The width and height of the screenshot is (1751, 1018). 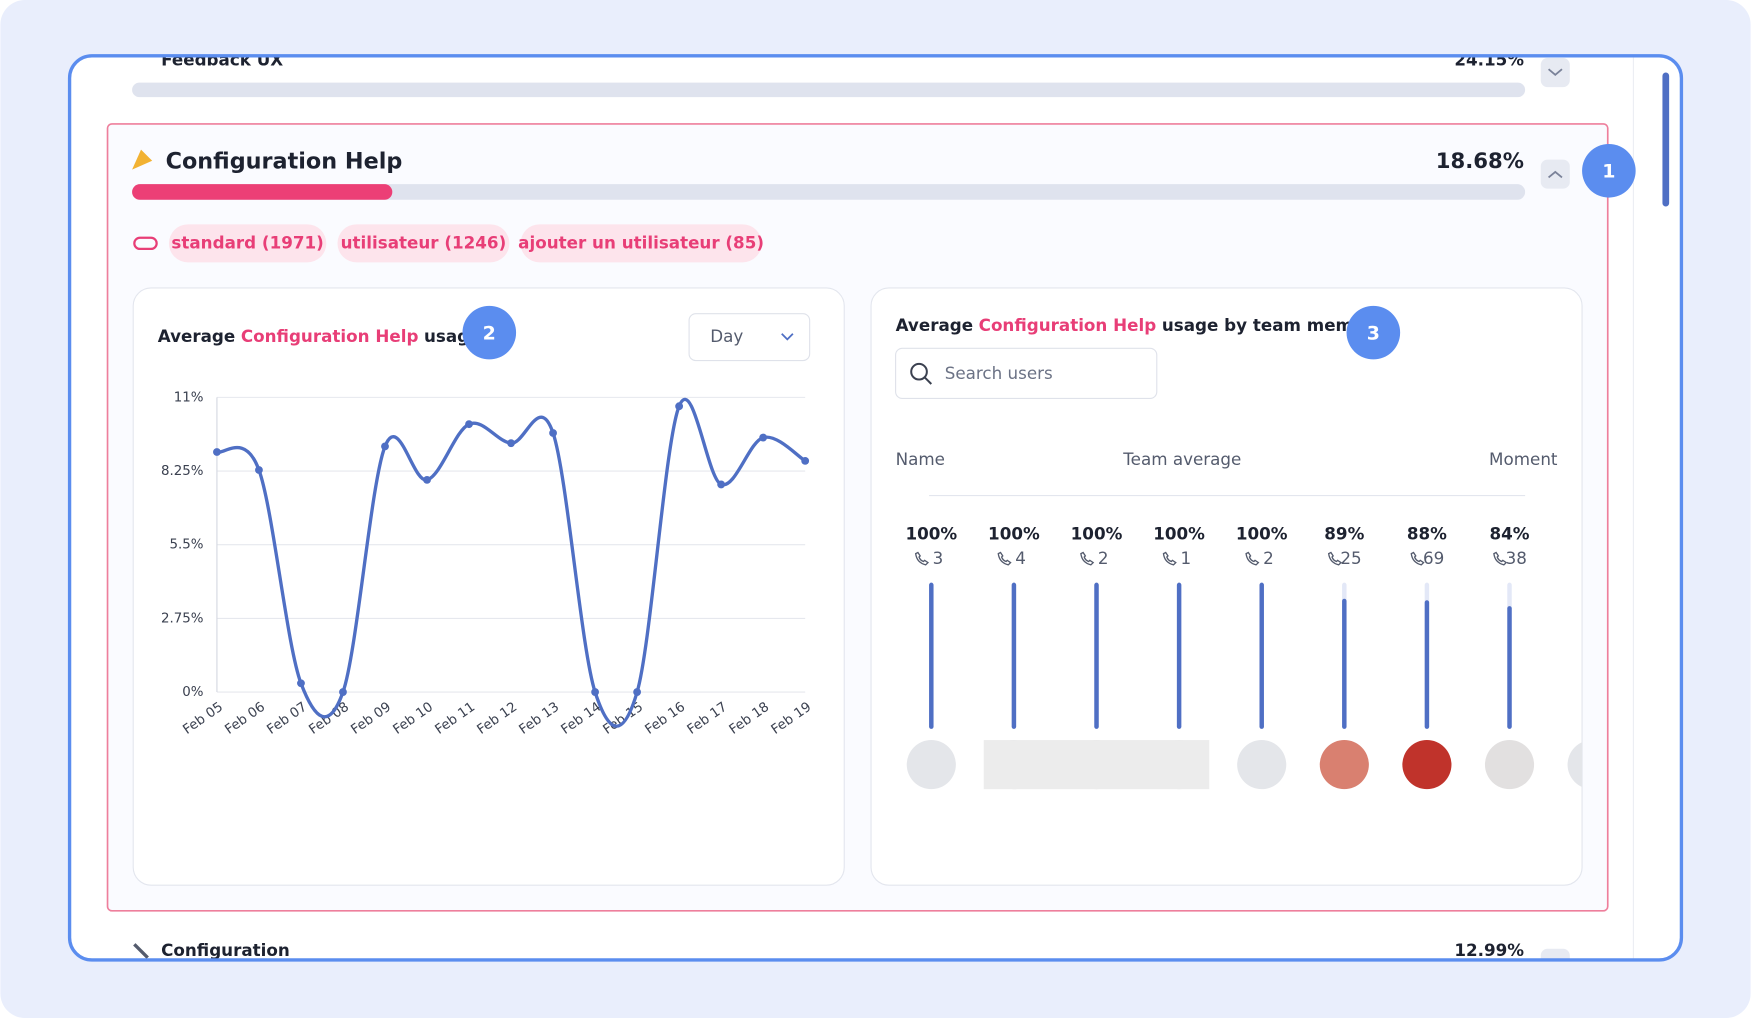 I want to click on member-calls: 69, so click(x=1433, y=558).